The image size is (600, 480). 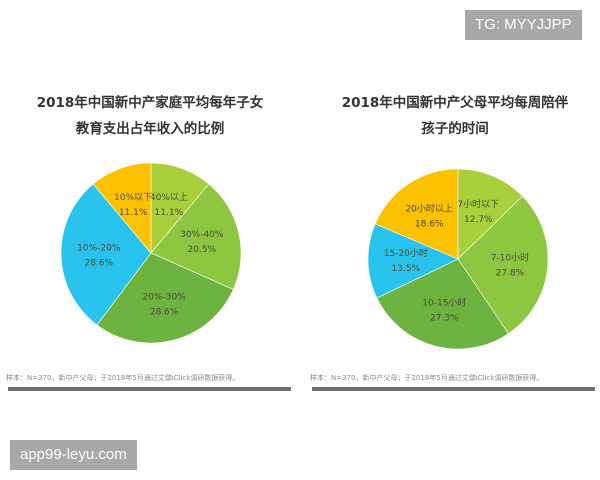 What do you see at coordinates (73, 455) in the screenshot?
I see `watermark-bottom: app99-leyu.com` at bounding box center [73, 455].